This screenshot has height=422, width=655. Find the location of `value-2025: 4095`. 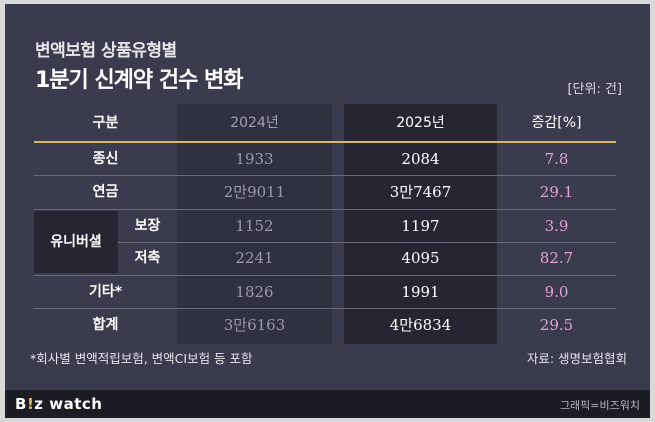

value-2025: 4095 is located at coordinates (420, 258).